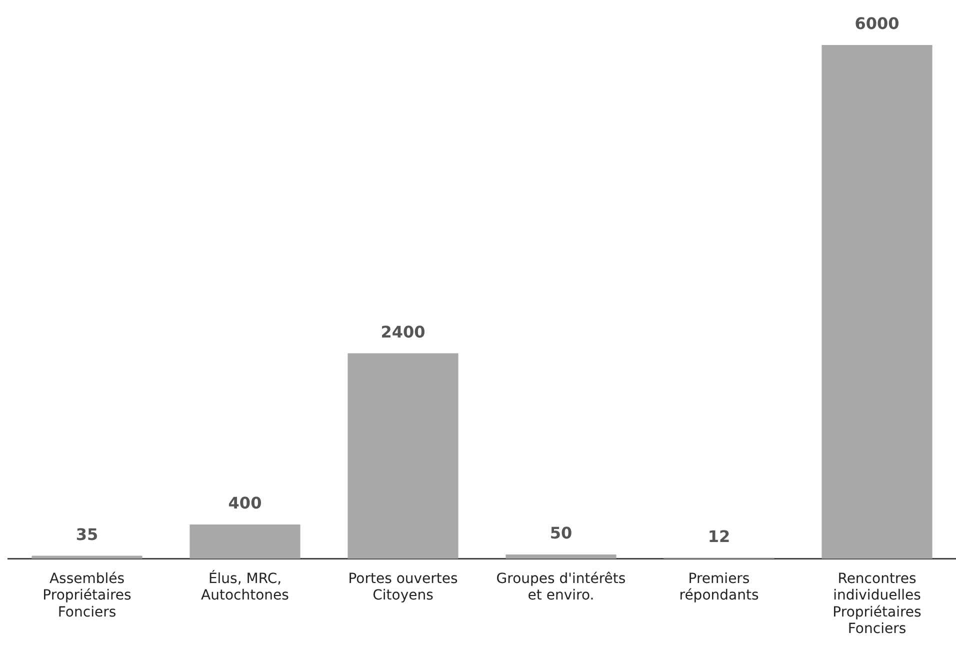  I want to click on x-tick-label: Rencontres individuelles Propriétaires Fonciers, so click(877, 604).